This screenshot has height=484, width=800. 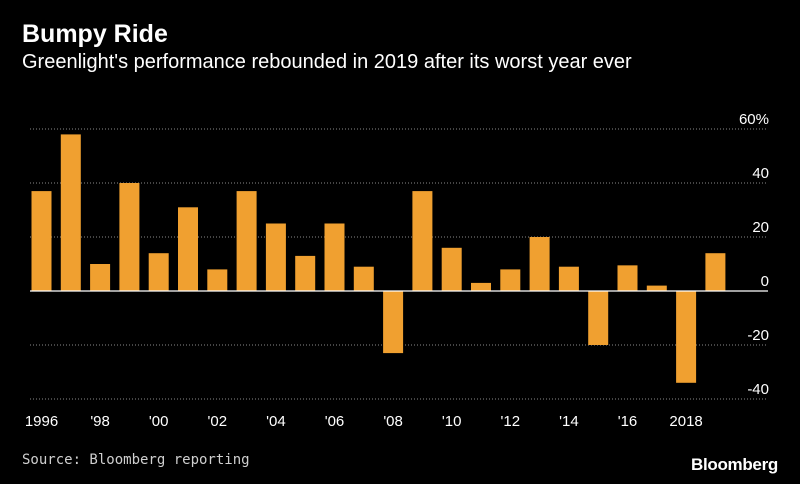 What do you see at coordinates (754, 119) in the screenshot?
I see `y-tick-label: 60%` at bounding box center [754, 119].